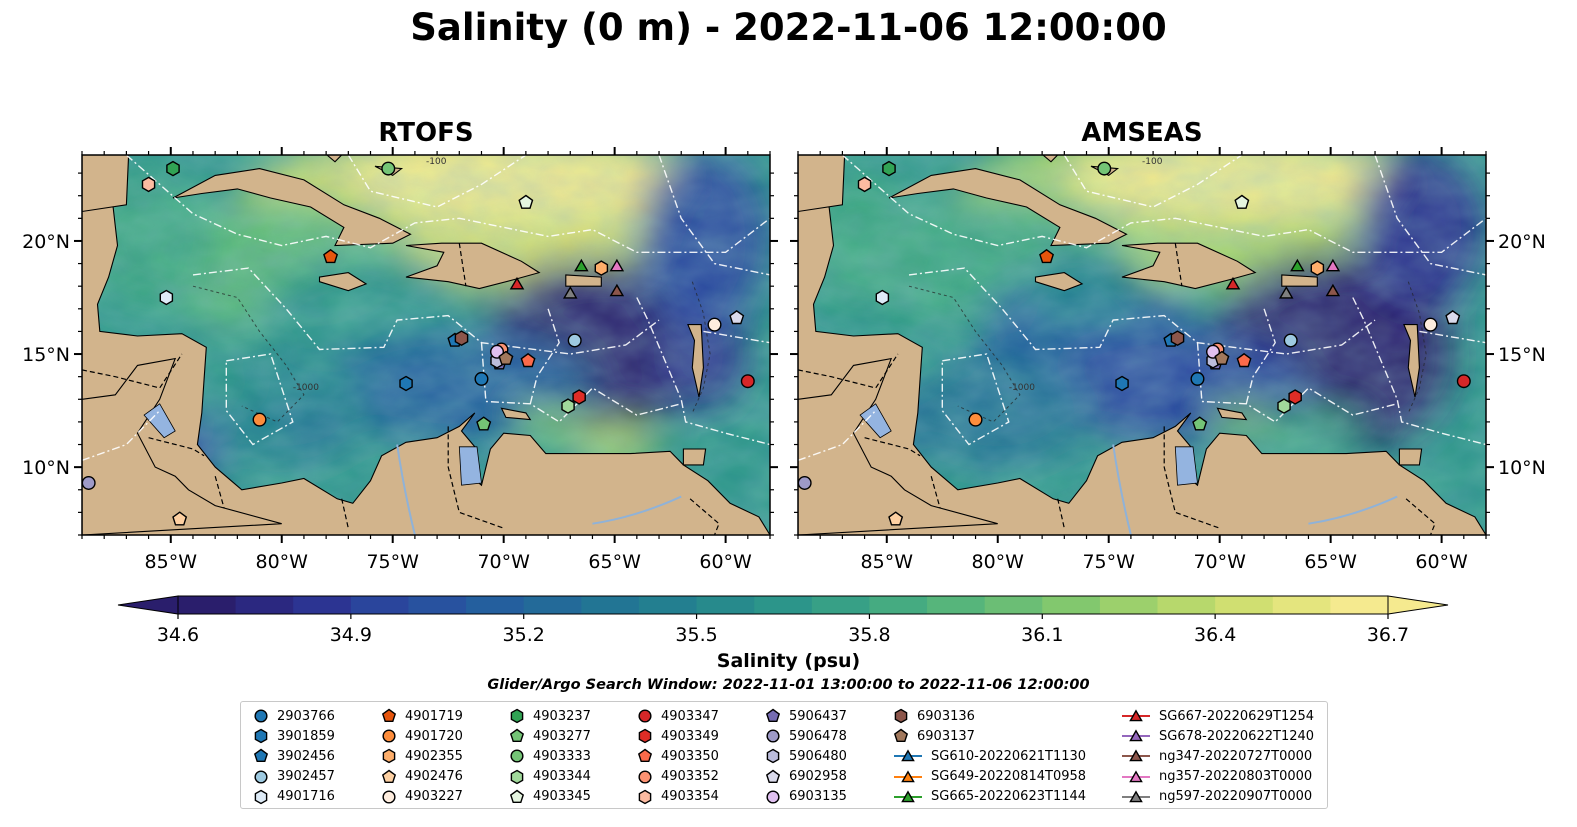 Image resolution: width=1577 pixels, height=827 pixels. What do you see at coordinates (1522, 242) in the screenshot?
I see `y-tick-label: 20°N` at bounding box center [1522, 242].